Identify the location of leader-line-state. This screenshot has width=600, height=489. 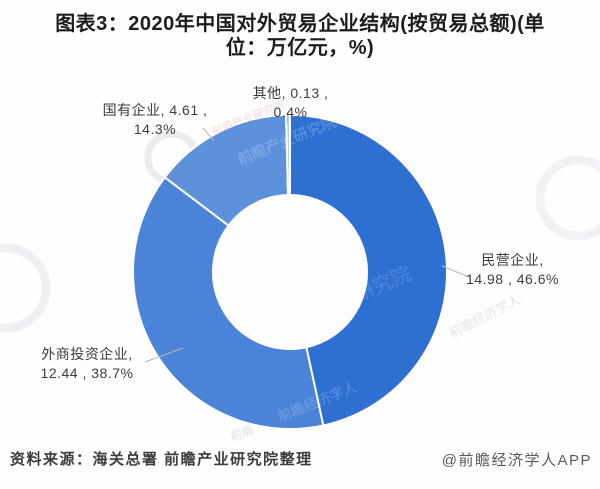
(208, 134).